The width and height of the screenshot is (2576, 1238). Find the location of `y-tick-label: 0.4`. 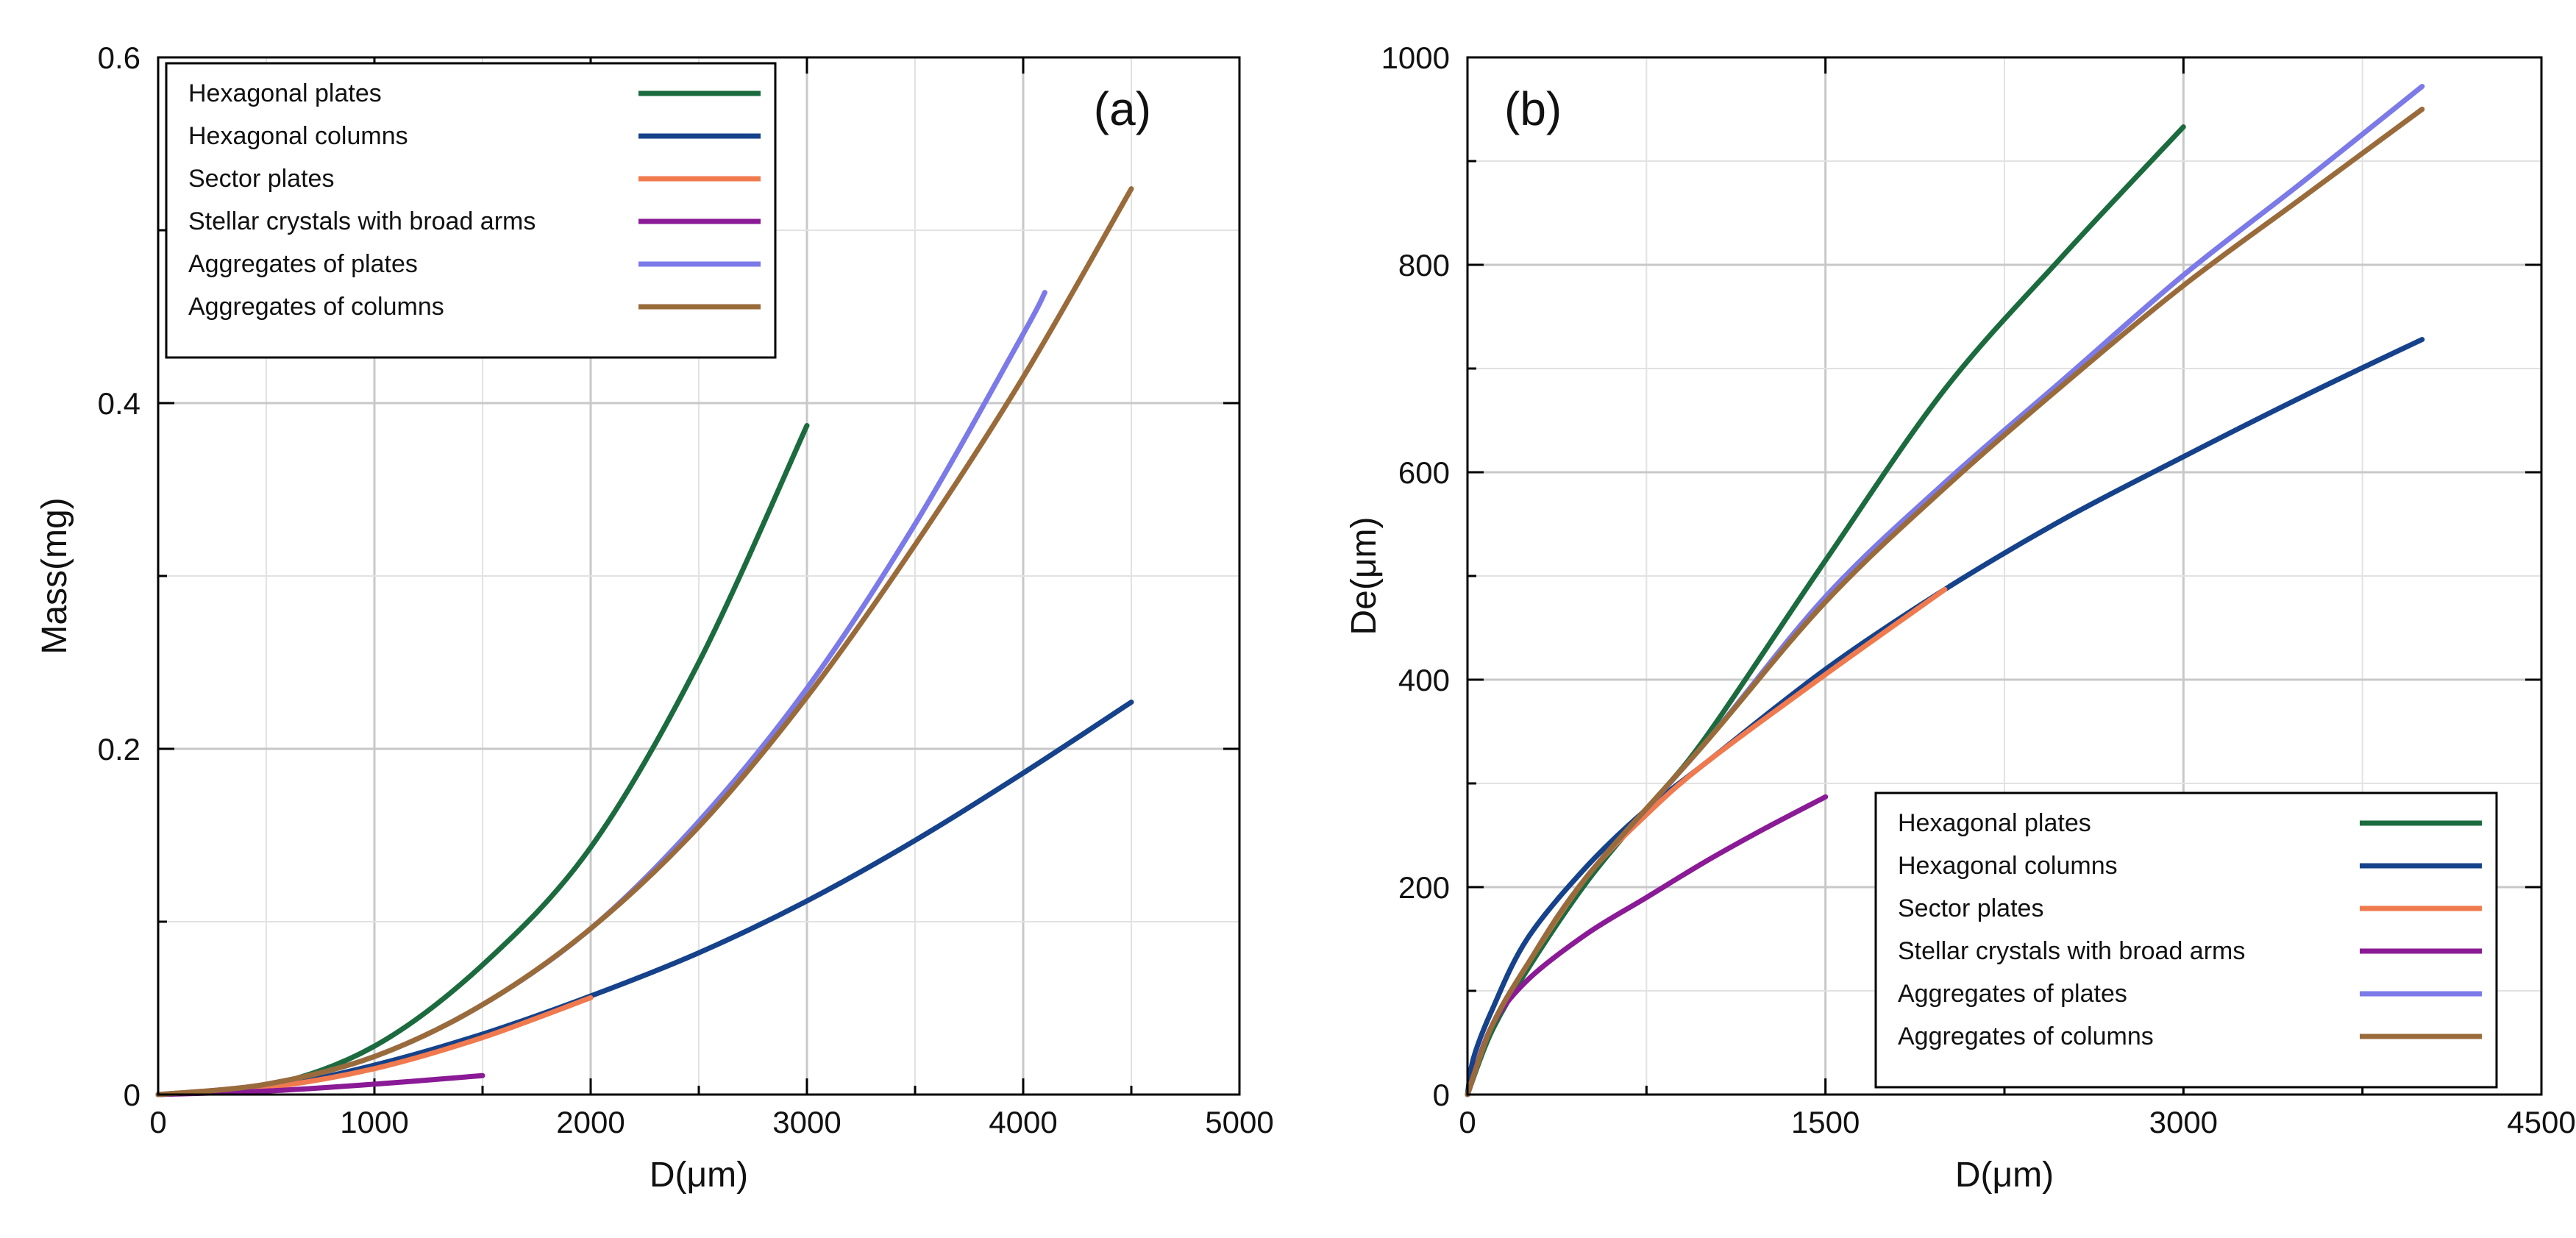

y-tick-label: 0.4 is located at coordinates (119, 404).